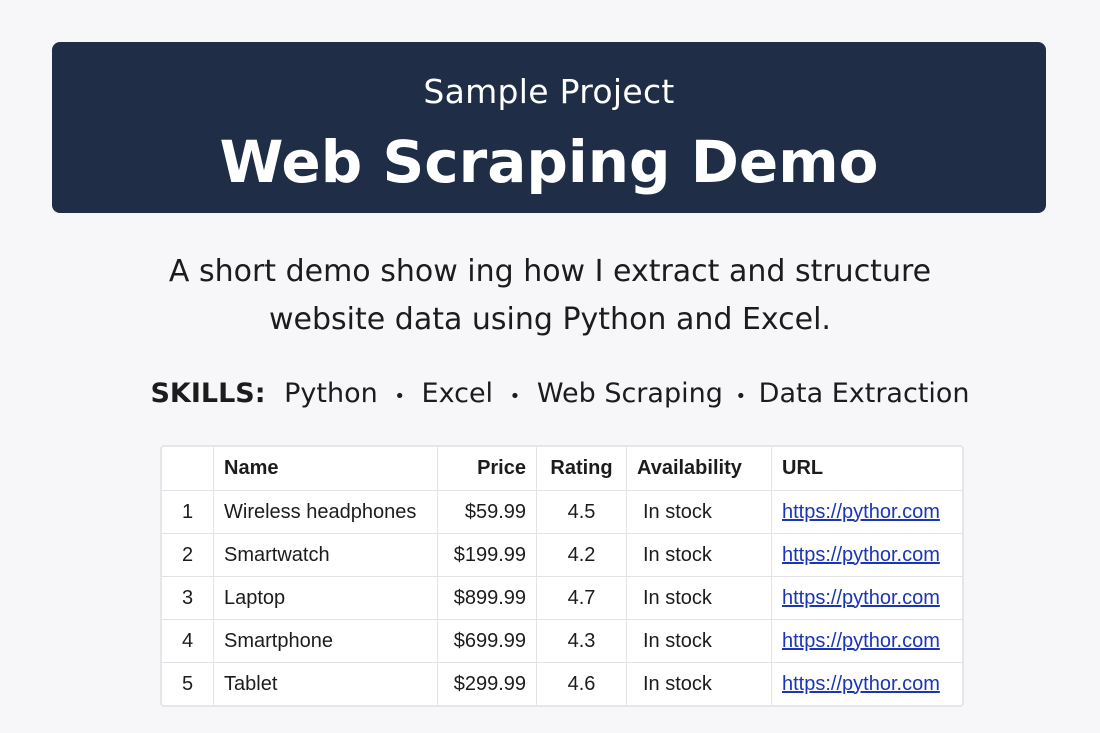 The image size is (1100, 733). I want to click on cell-name: Laptop, so click(325, 598).